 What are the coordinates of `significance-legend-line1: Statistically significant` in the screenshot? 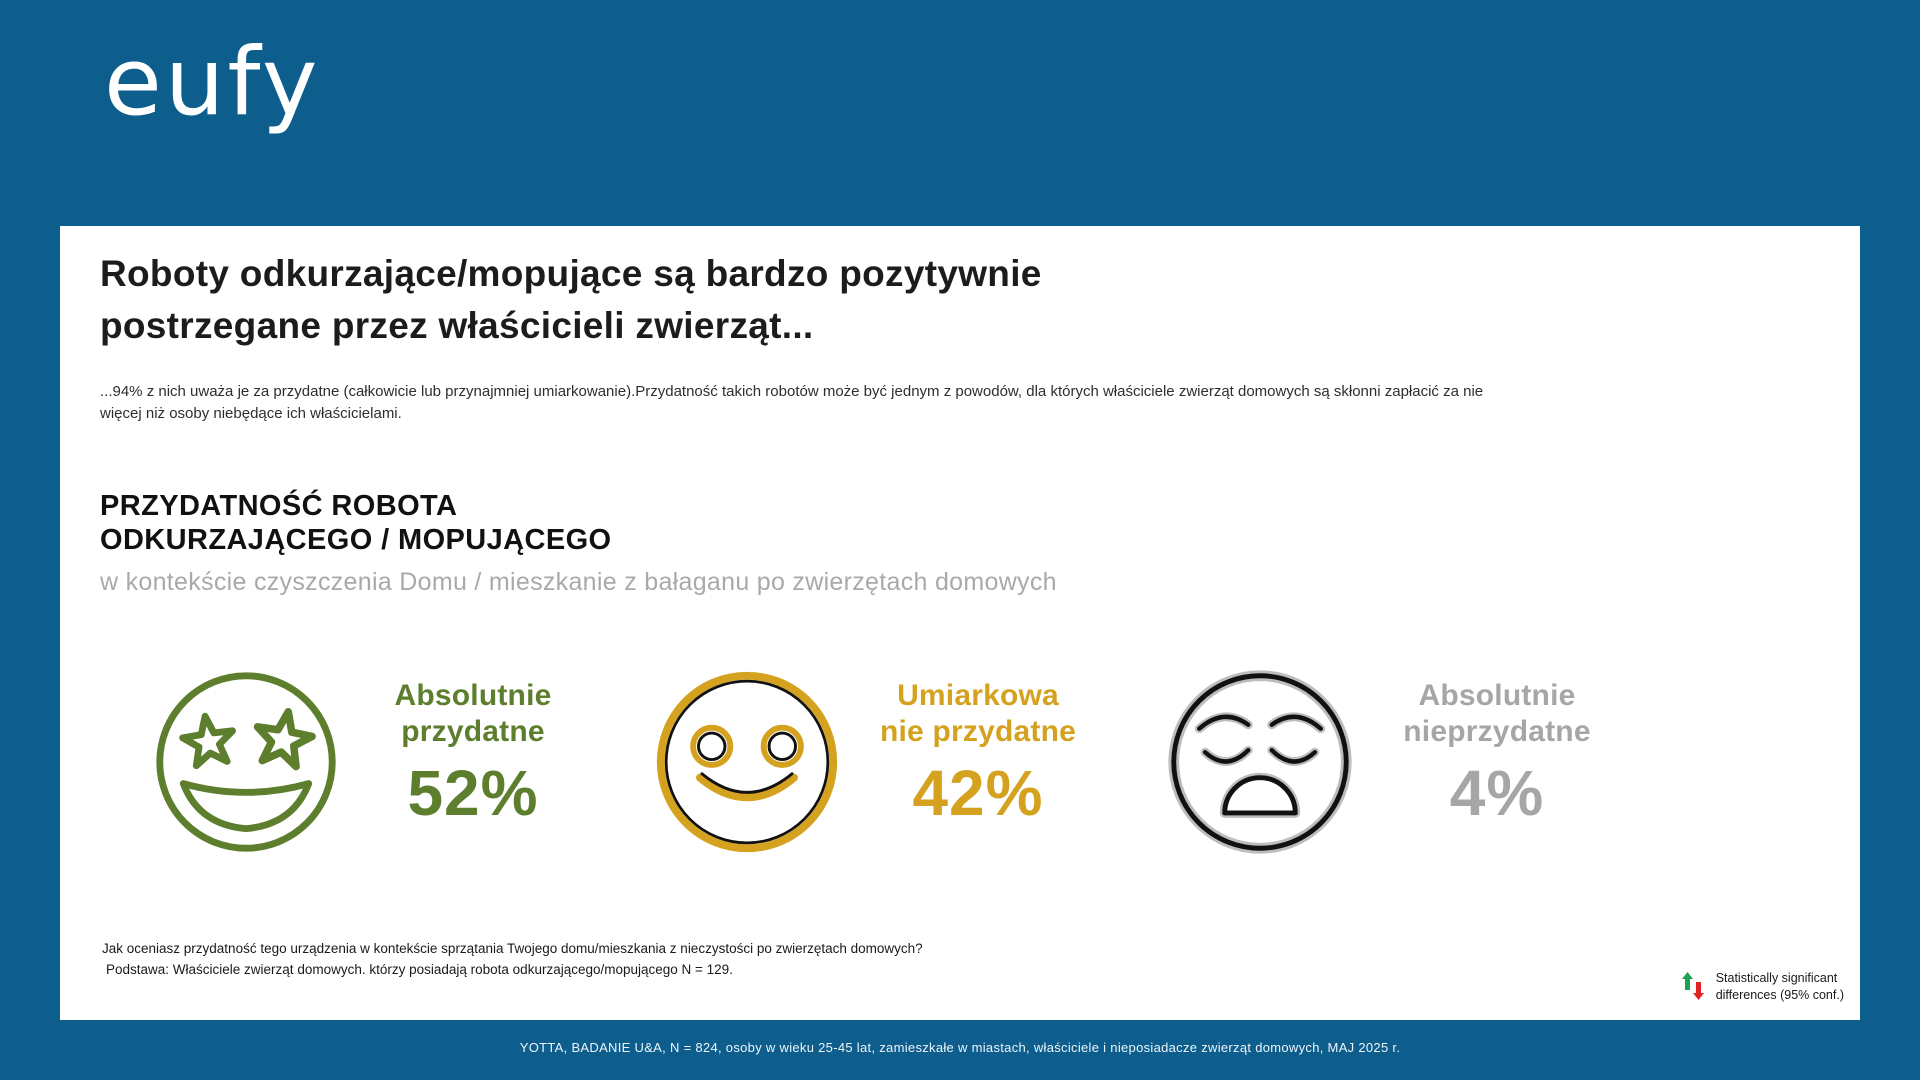 It's located at (1776, 978).